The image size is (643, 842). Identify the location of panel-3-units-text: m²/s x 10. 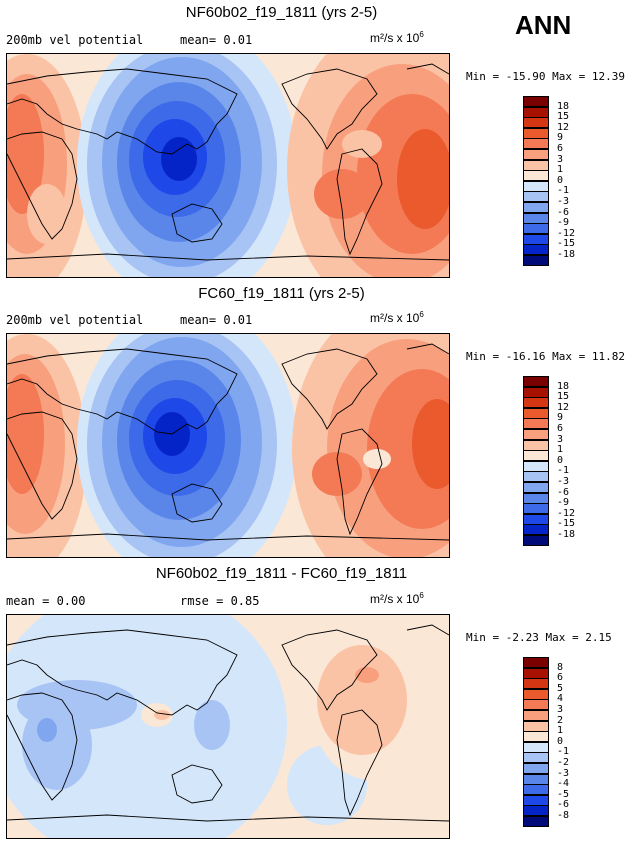
(395, 599).